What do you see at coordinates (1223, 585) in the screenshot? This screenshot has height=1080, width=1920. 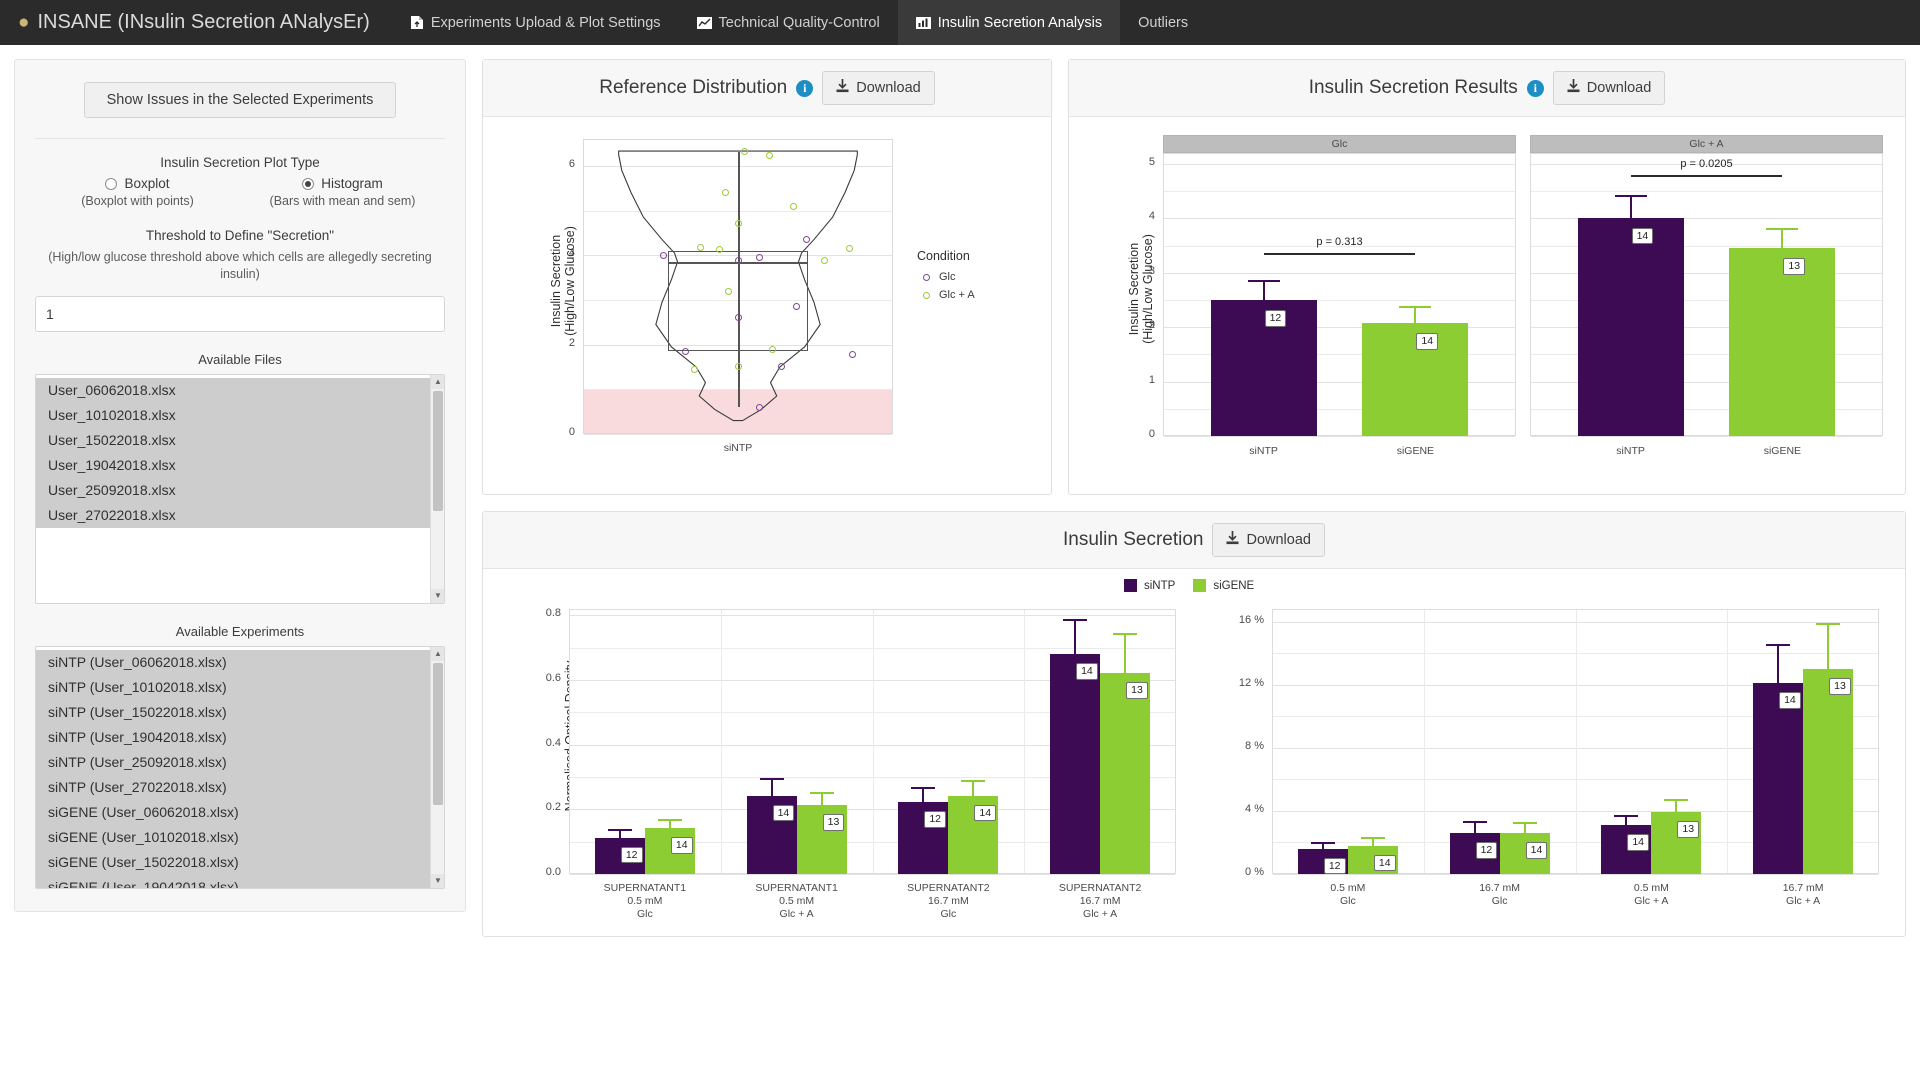 I see `legend-entry: siGENE` at bounding box center [1223, 585].